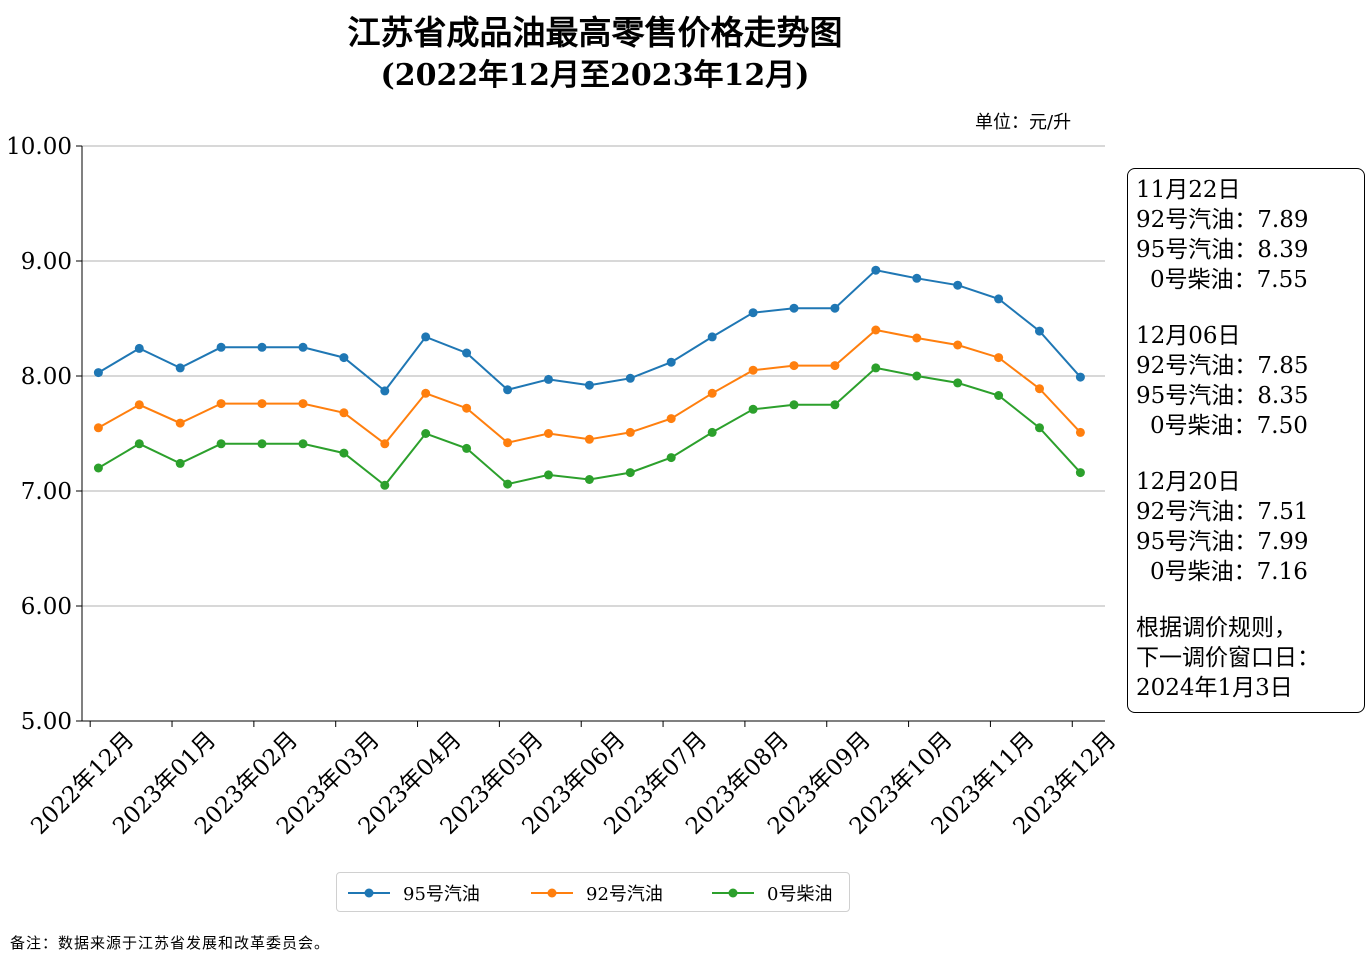 The height and width of the screenshot is (973, 1367). What do you see at coordinates (1283, 366) in the screenshot?
I see `price-value: 7.85` at bounding box center [1283, 366].